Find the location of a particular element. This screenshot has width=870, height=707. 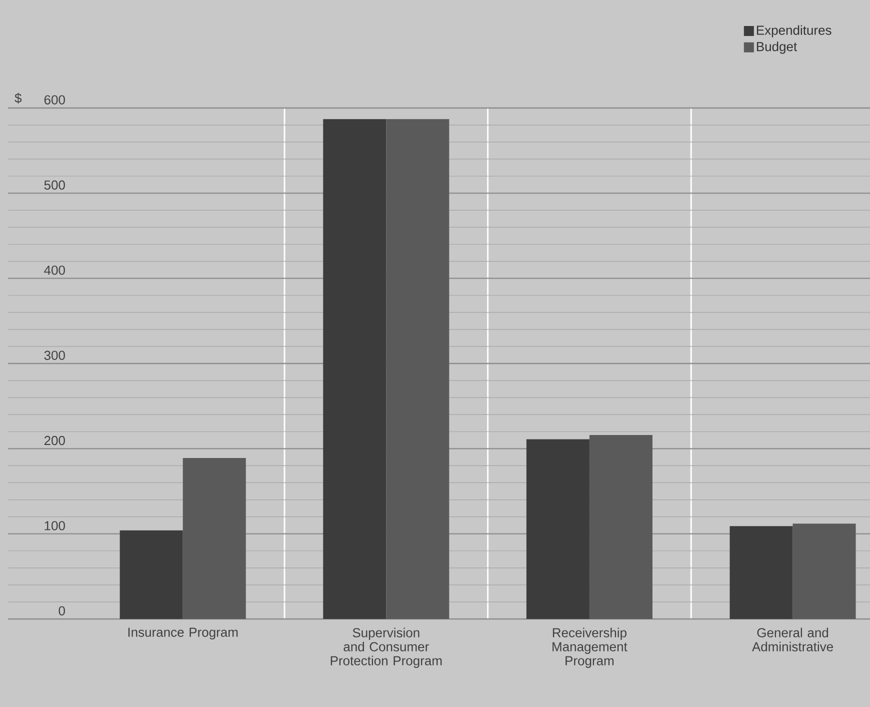

x-tick-label: General and Administrative is located at coordinates (792, 640).